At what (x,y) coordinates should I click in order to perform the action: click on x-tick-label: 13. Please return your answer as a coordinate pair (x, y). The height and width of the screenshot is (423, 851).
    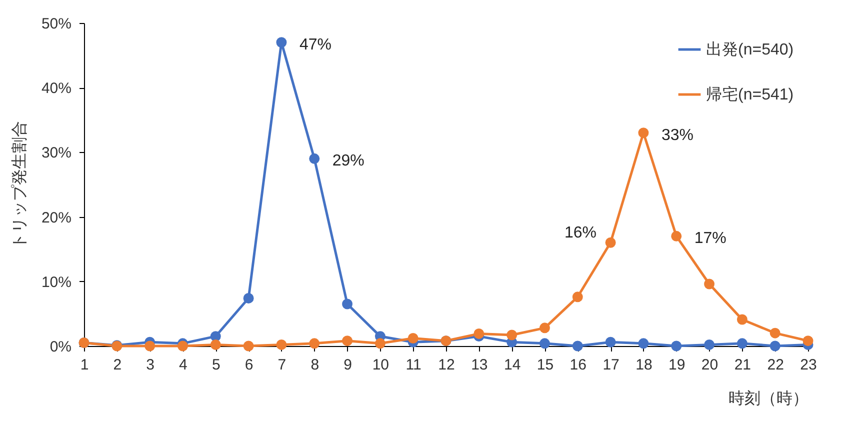
    Looking at the image, I should click on (479, 365).